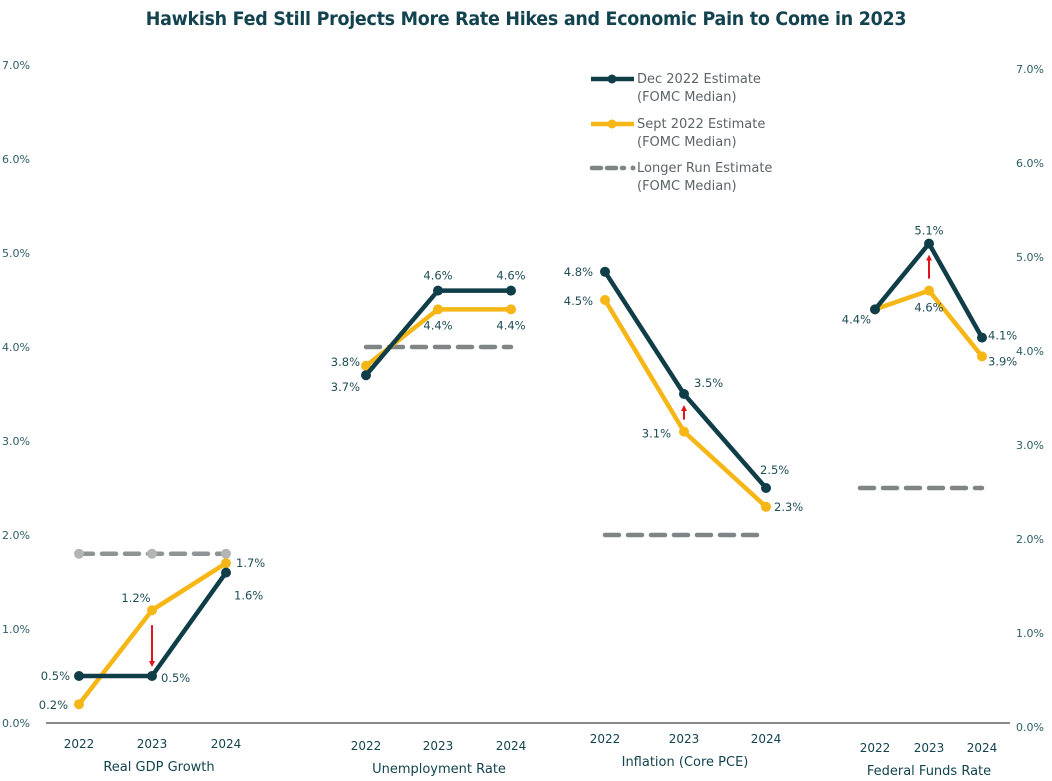  Describe the element at coordinates (1030, 727) in the screenshot. I see `y-tick-right: 0.0%` at that location.